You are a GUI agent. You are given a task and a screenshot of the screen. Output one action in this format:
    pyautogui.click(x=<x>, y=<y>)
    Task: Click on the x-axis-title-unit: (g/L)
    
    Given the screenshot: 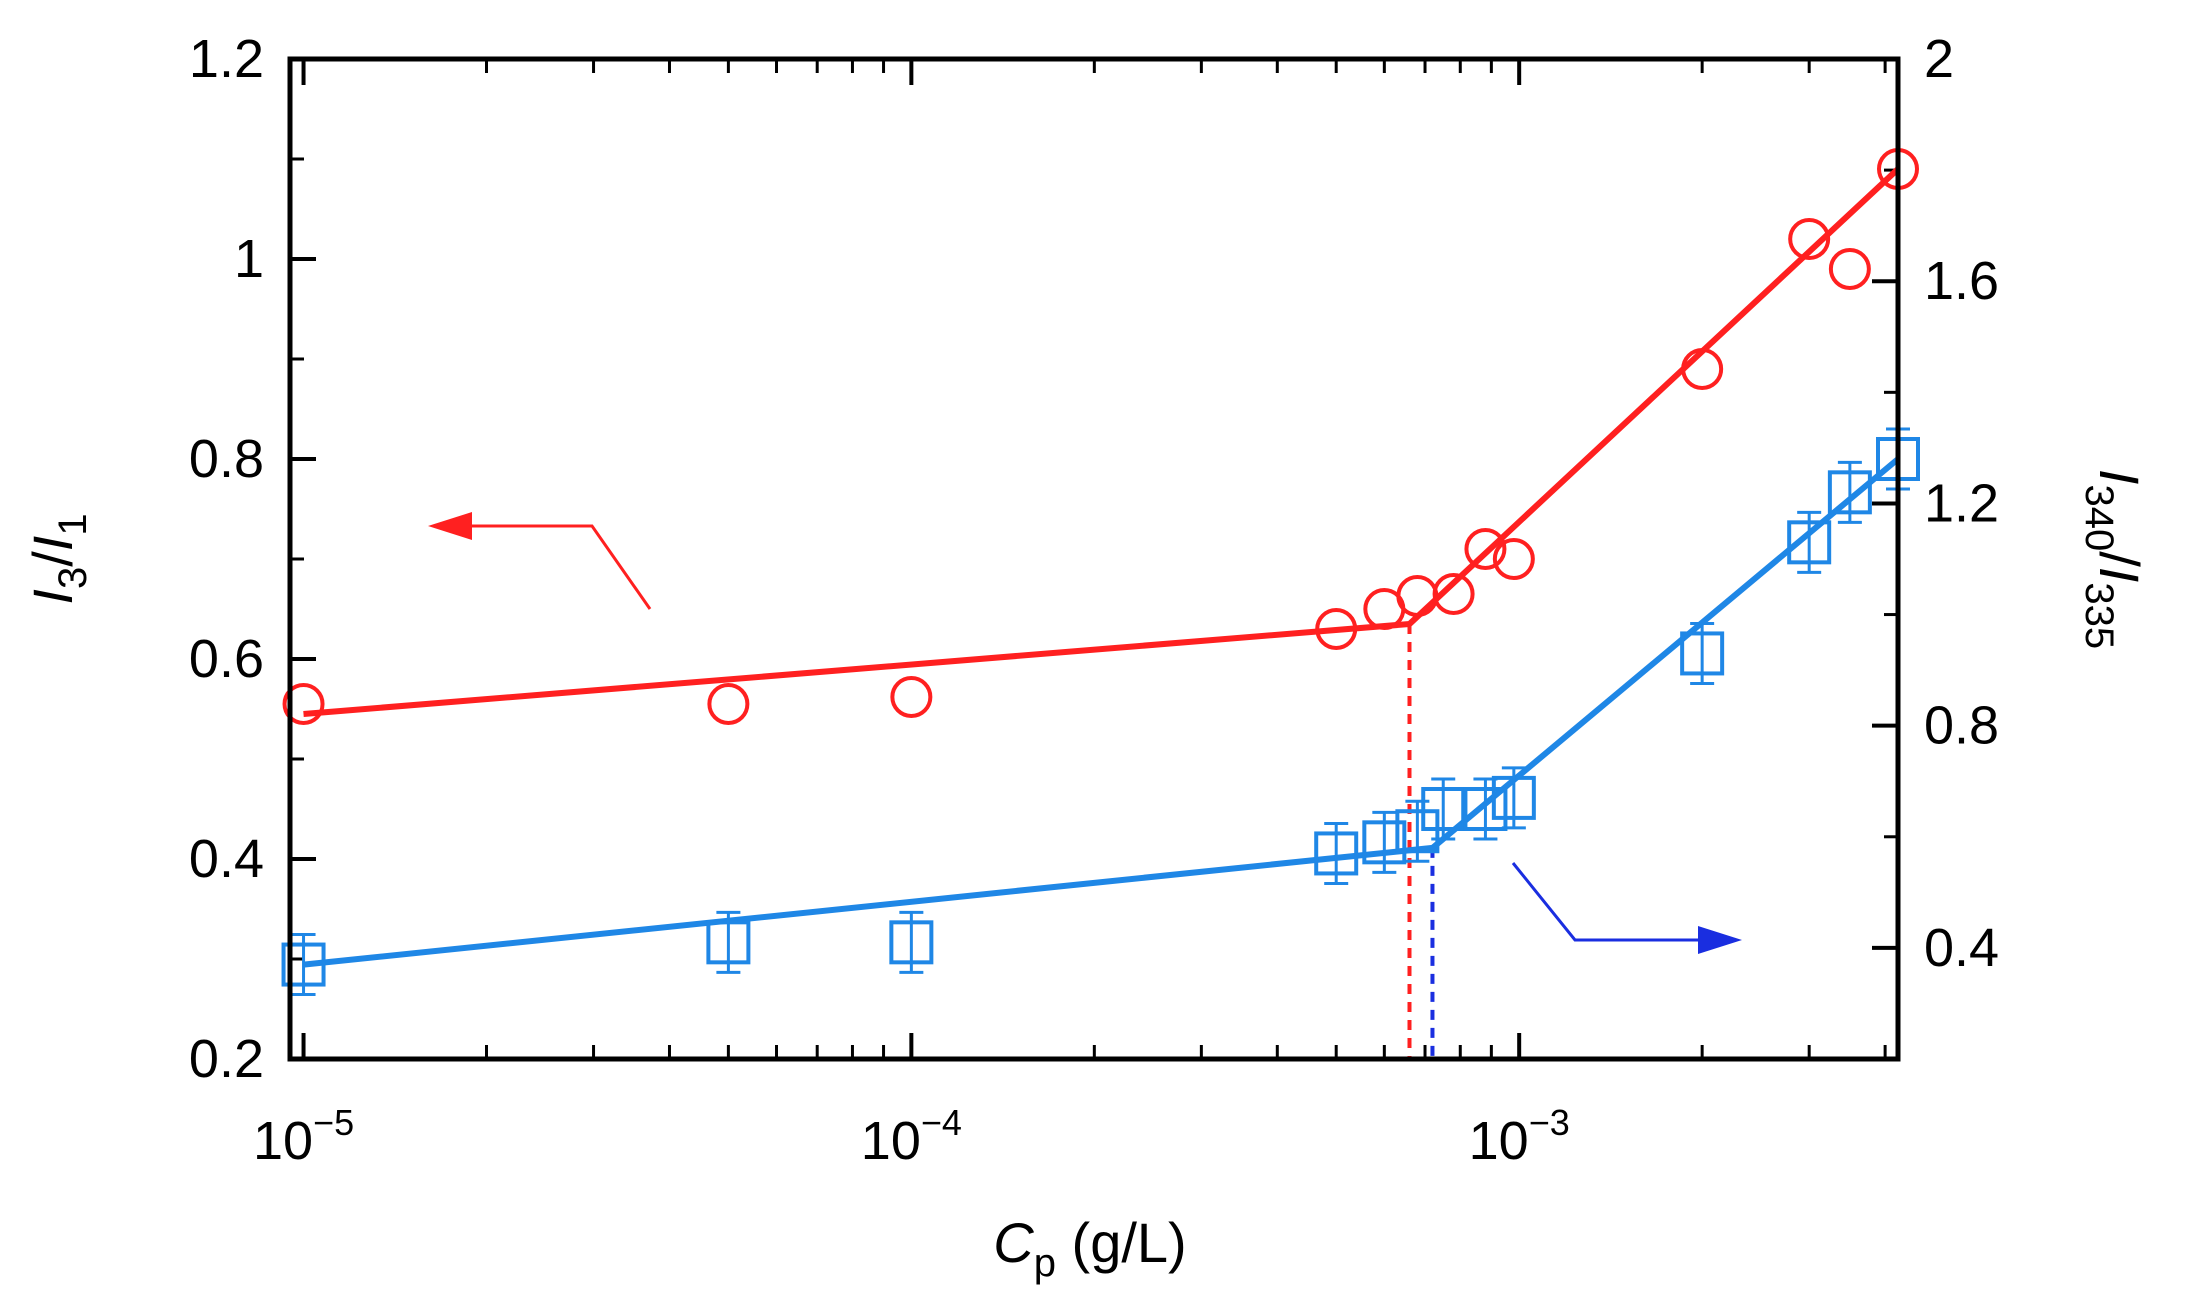 What is the action you would take?
    pyautogui.click(x=1121, y=1242)
    